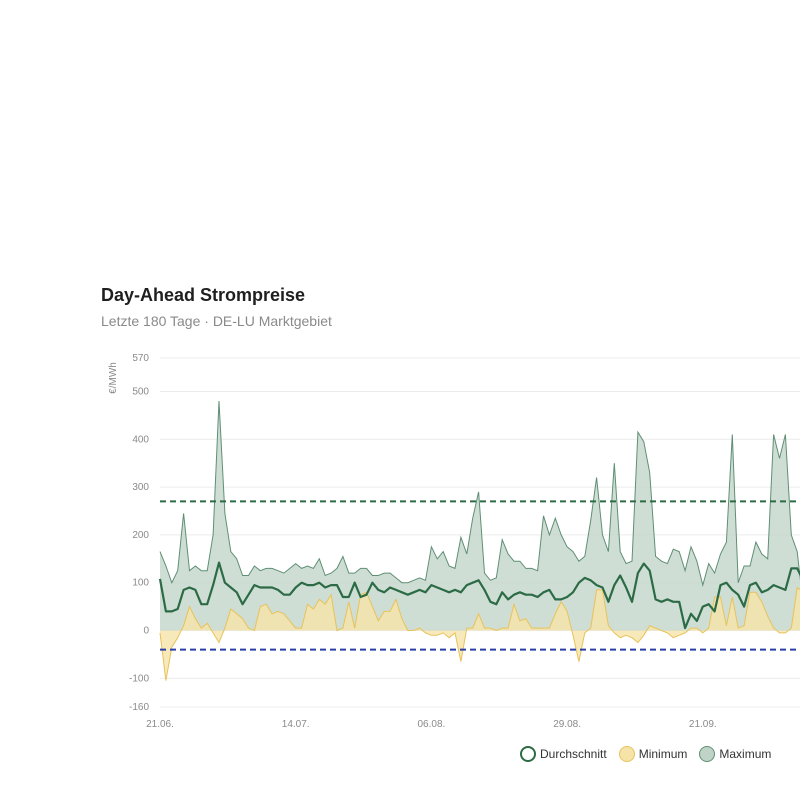 The image size is (800, 800). I want to click on average-swatch-icon, so click(528, 754).